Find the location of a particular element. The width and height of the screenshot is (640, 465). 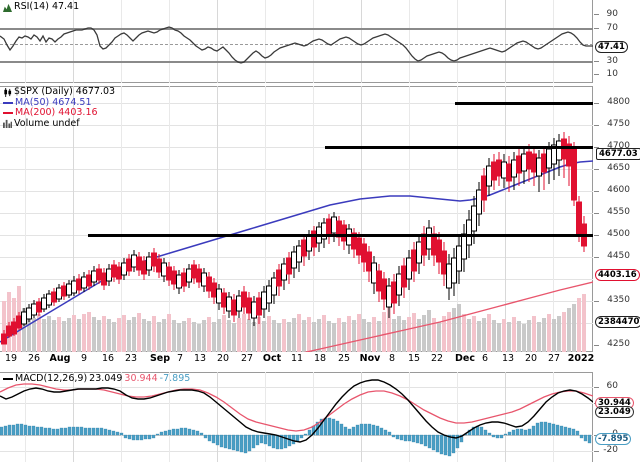

macd-axis-label: 60 is located at coordinates (612, 386).